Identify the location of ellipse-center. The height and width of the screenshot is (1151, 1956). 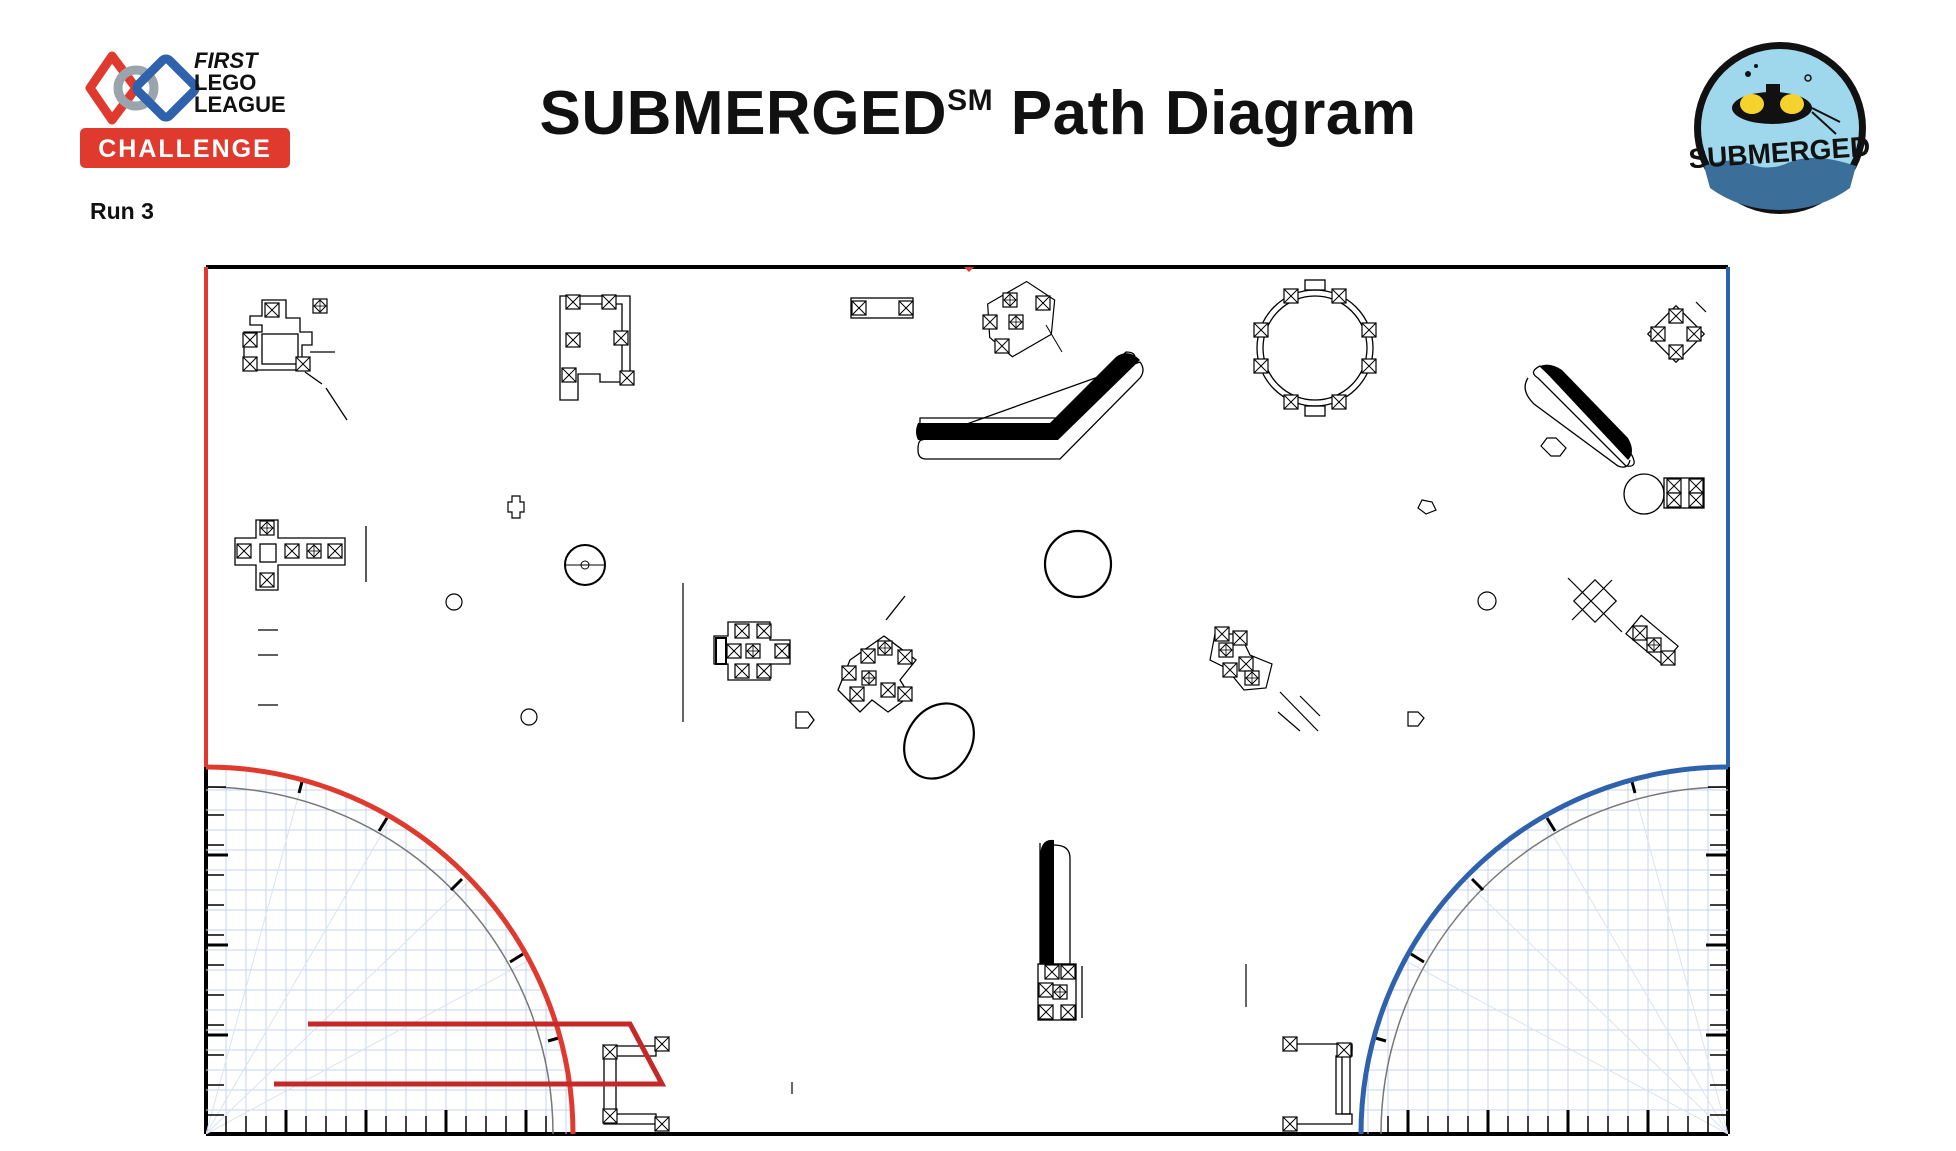
(939, 741).